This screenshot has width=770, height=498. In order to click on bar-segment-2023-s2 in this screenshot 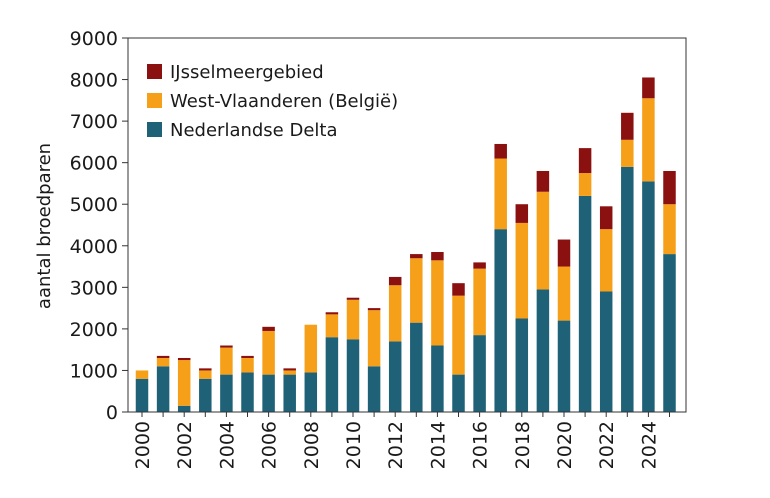, I will do `click(627, 126)`.